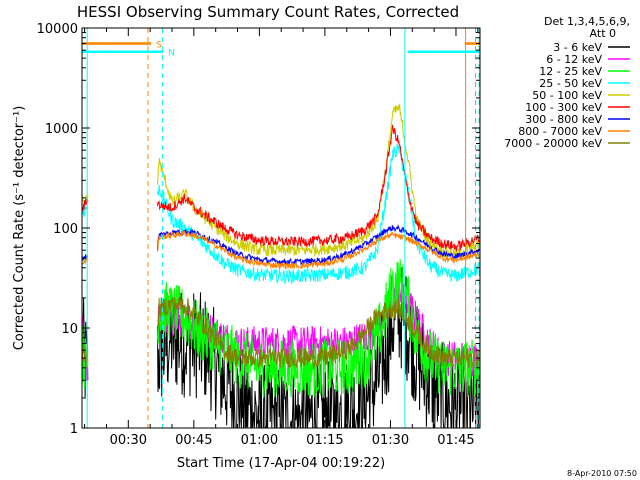 The image size is (640, 480). What do you see at coordinates (74, 429) in the screenshot?
I see `y-tick-label: 1` at bounding box center [74, 429].